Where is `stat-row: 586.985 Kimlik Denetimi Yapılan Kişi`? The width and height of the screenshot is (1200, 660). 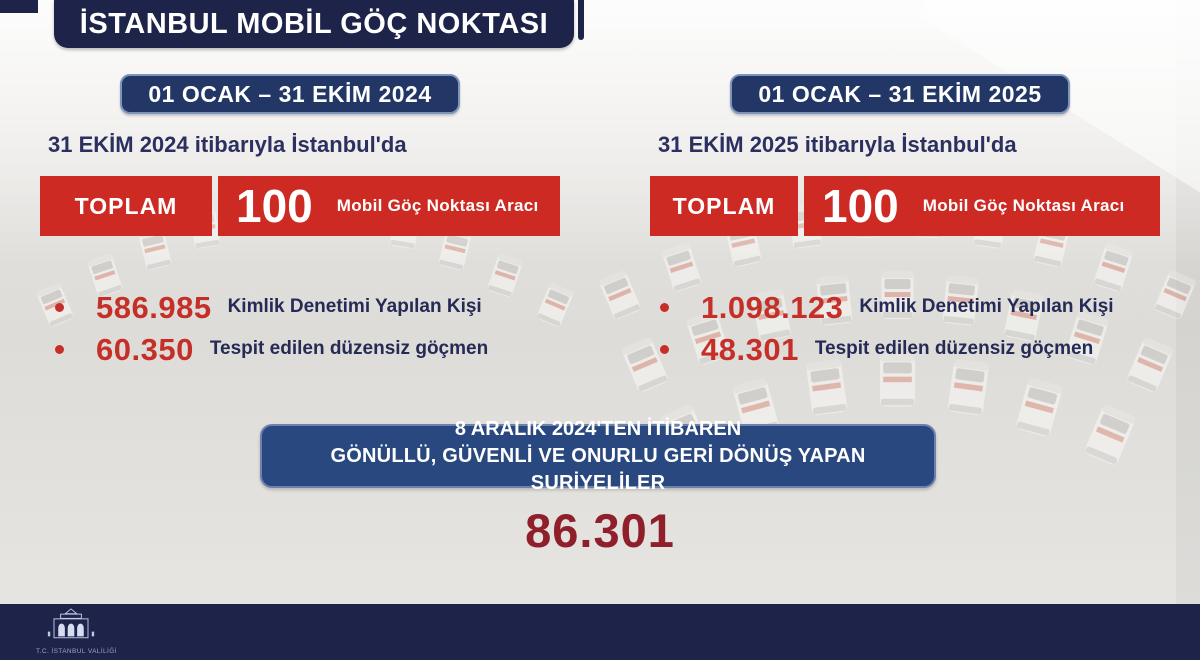
stat-row: 586.985 Kimlik Denetimi Yapılan Kişi is located at coordinates (271, 307).